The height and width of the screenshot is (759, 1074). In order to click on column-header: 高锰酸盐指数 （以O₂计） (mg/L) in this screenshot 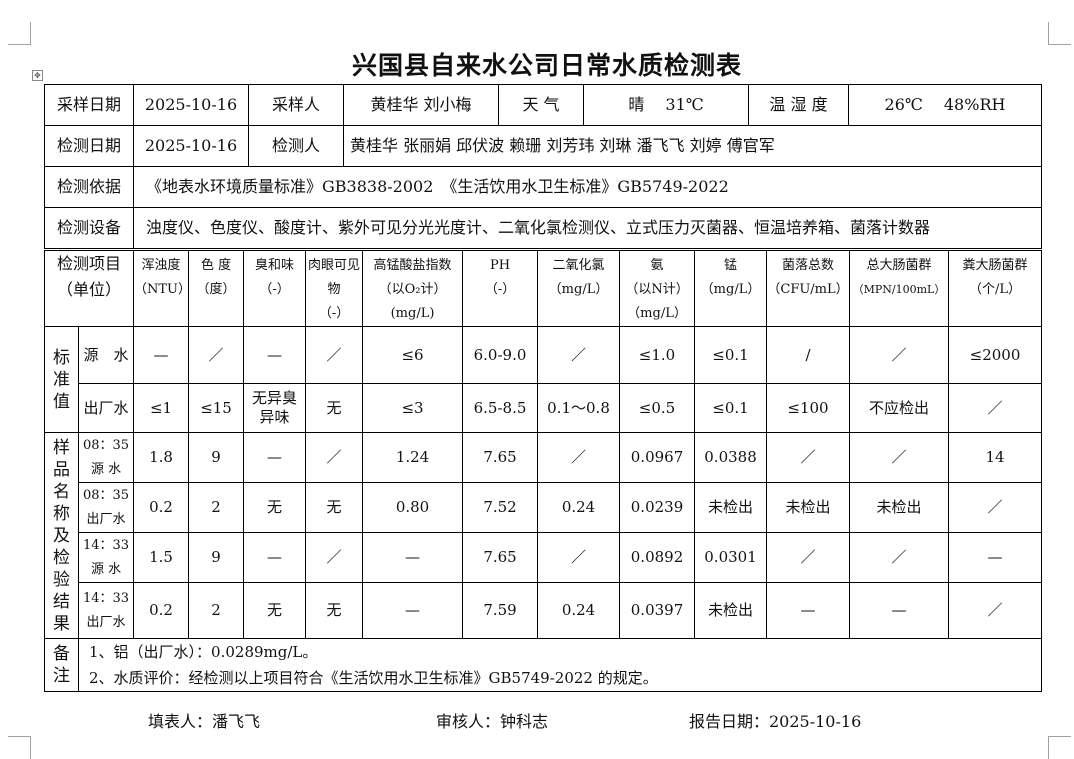, I will do `click(413, 288)`.